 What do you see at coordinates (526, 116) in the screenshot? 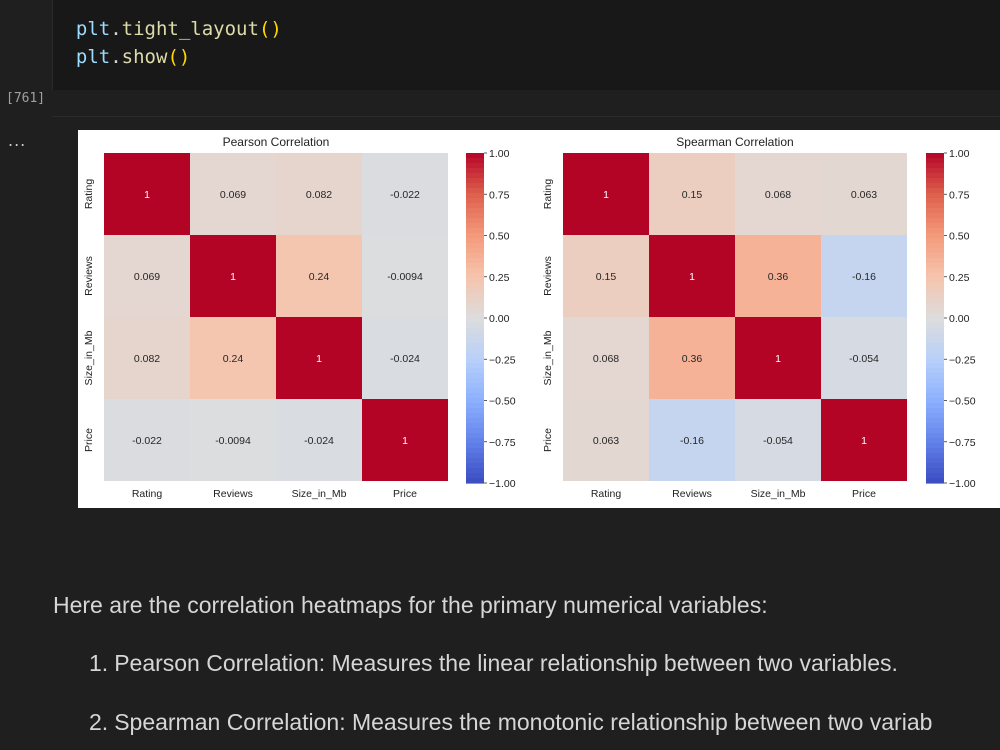
I see `cell-divider` at bounding box center [526, 116].